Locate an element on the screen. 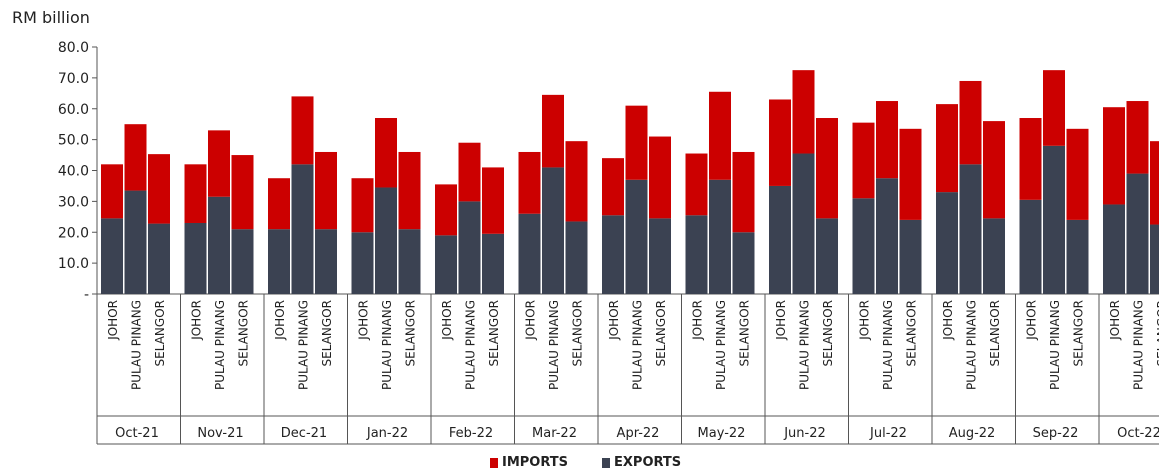  legend-imports-label: IMPORTS is located at coordinates (535, 462).